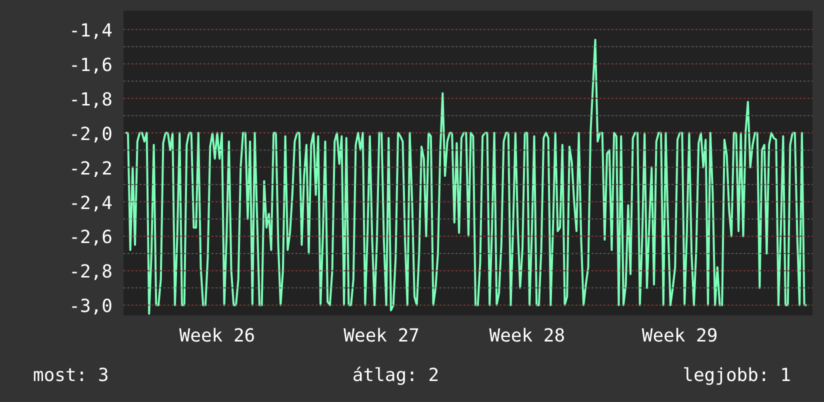 The height and width of the screenshot is (402, 824). I want to click on x-tick-label: Week 29, so click(680, 336).